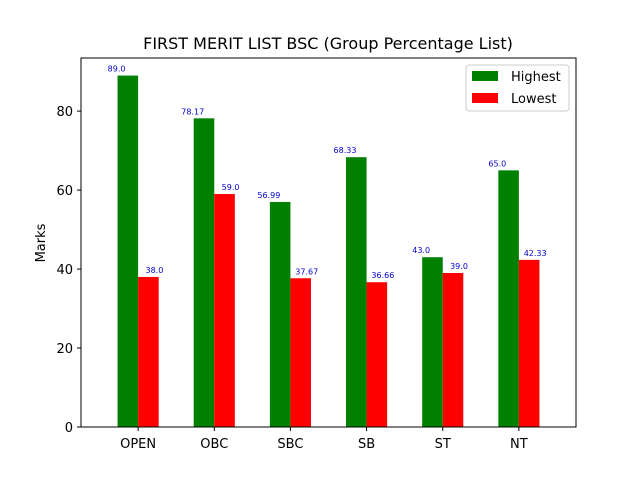  What do you see at coordinates (231, 187) in the screenshot?
I see `data-label-lowest-obc: 59.0` at bounding box center [231, 187].